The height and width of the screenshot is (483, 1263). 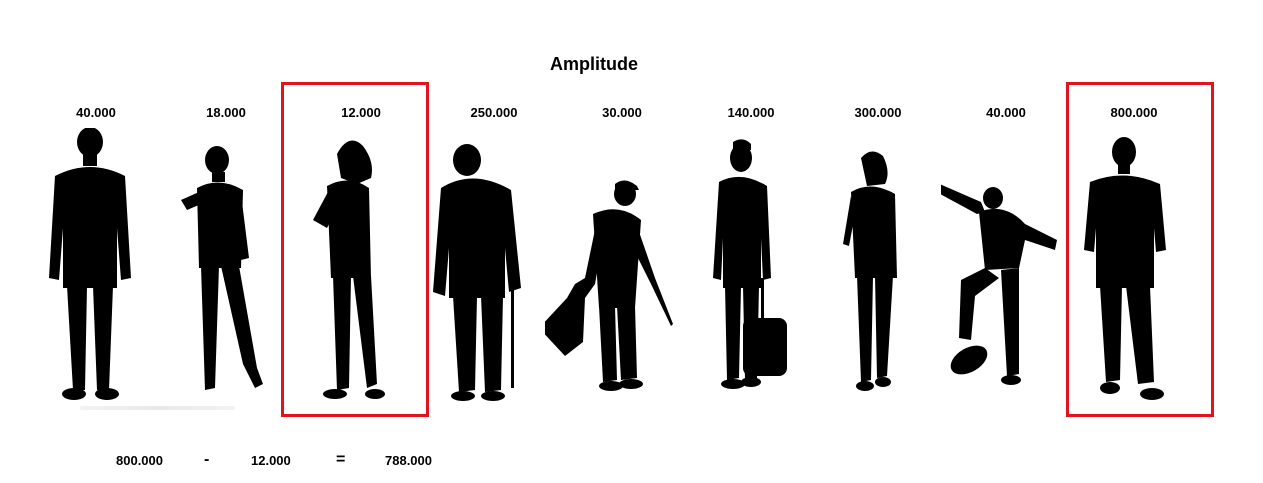 What do you see at coordinates (622, 112) in the screenshot?
I see `value-label-5: 30.000` at bounding box center [622, 112].